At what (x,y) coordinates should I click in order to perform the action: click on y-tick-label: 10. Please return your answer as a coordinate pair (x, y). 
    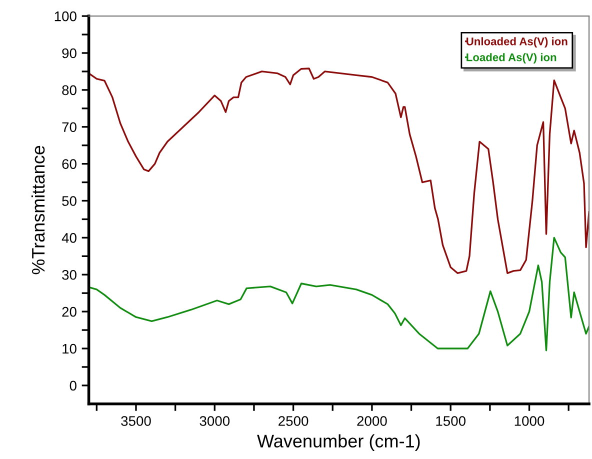
    Looking at the image, I should click on (69, 349).